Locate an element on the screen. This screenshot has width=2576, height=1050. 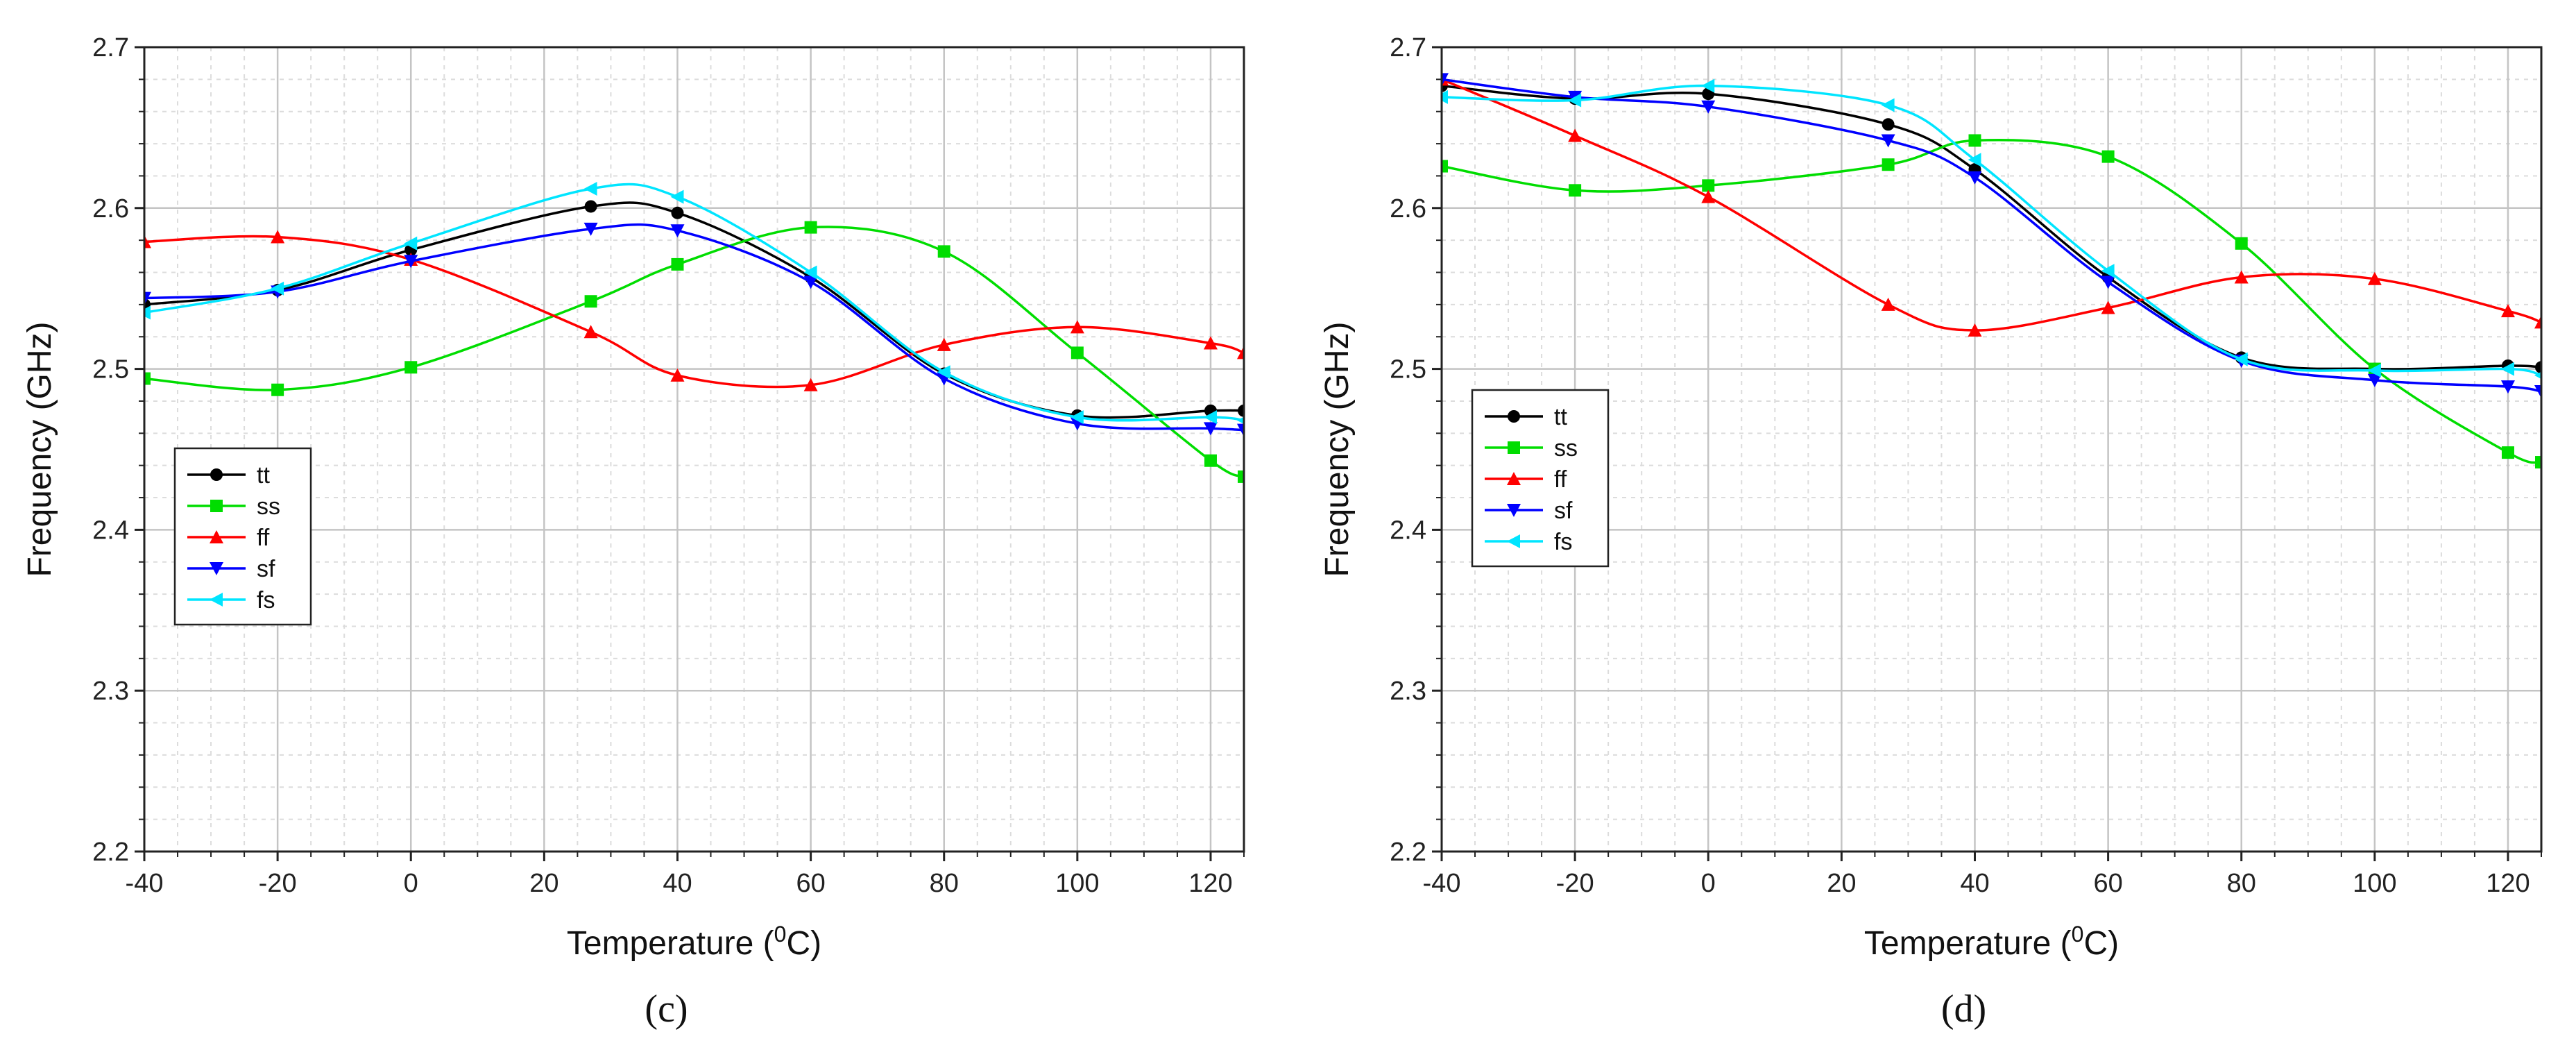
series-line-tt is located at coordinates (1991, 227).